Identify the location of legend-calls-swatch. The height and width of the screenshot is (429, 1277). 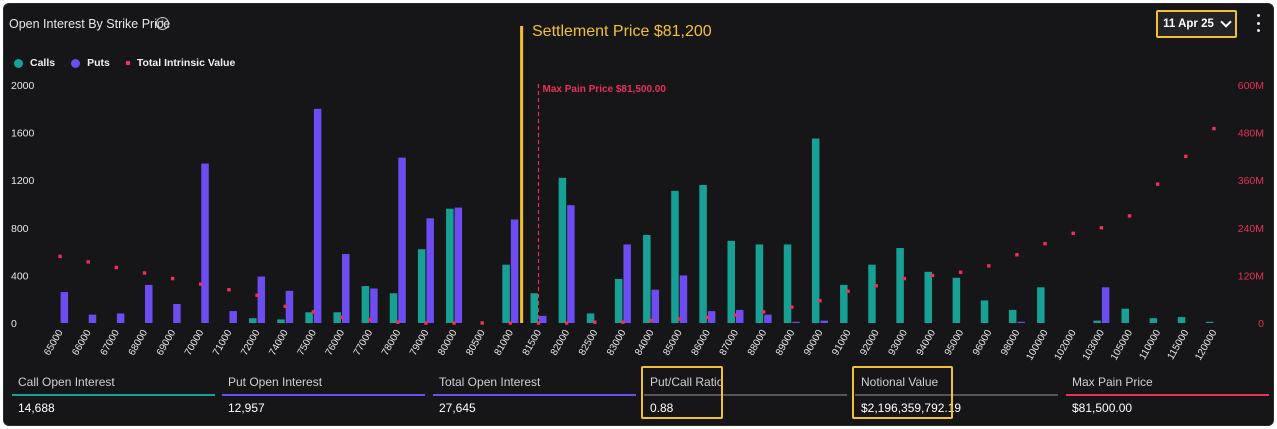
(18, 63).